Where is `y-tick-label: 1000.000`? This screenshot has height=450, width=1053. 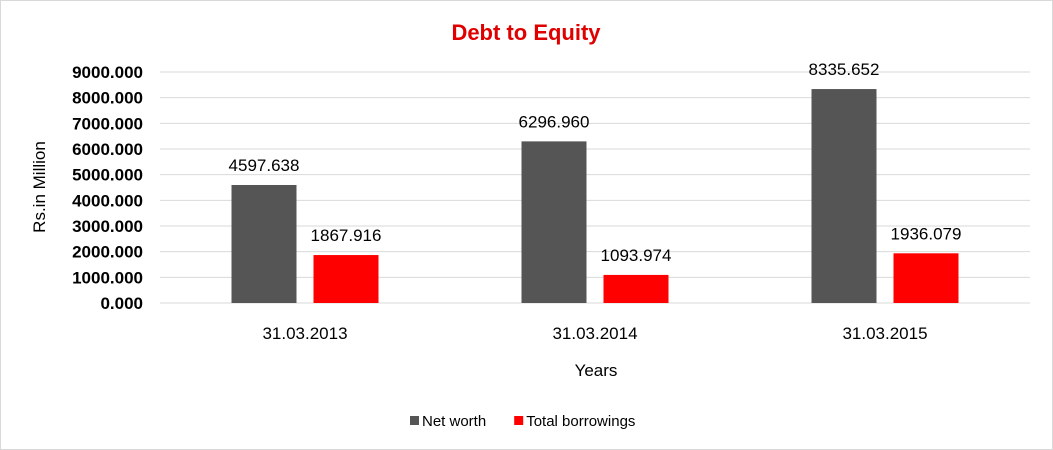 y-tick-label: 1000.000 is located at coordinates (107, 277).